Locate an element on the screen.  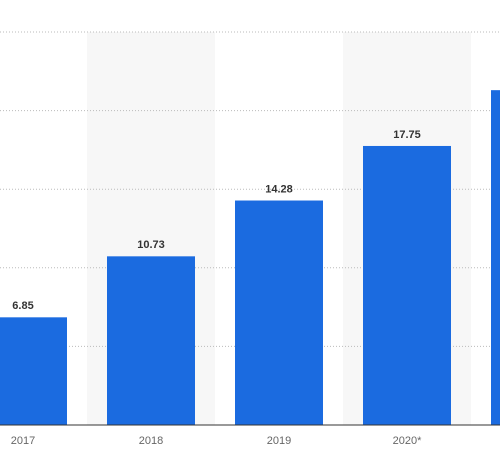
x-tick-label: 2017 is located at coordinates (23, 441).